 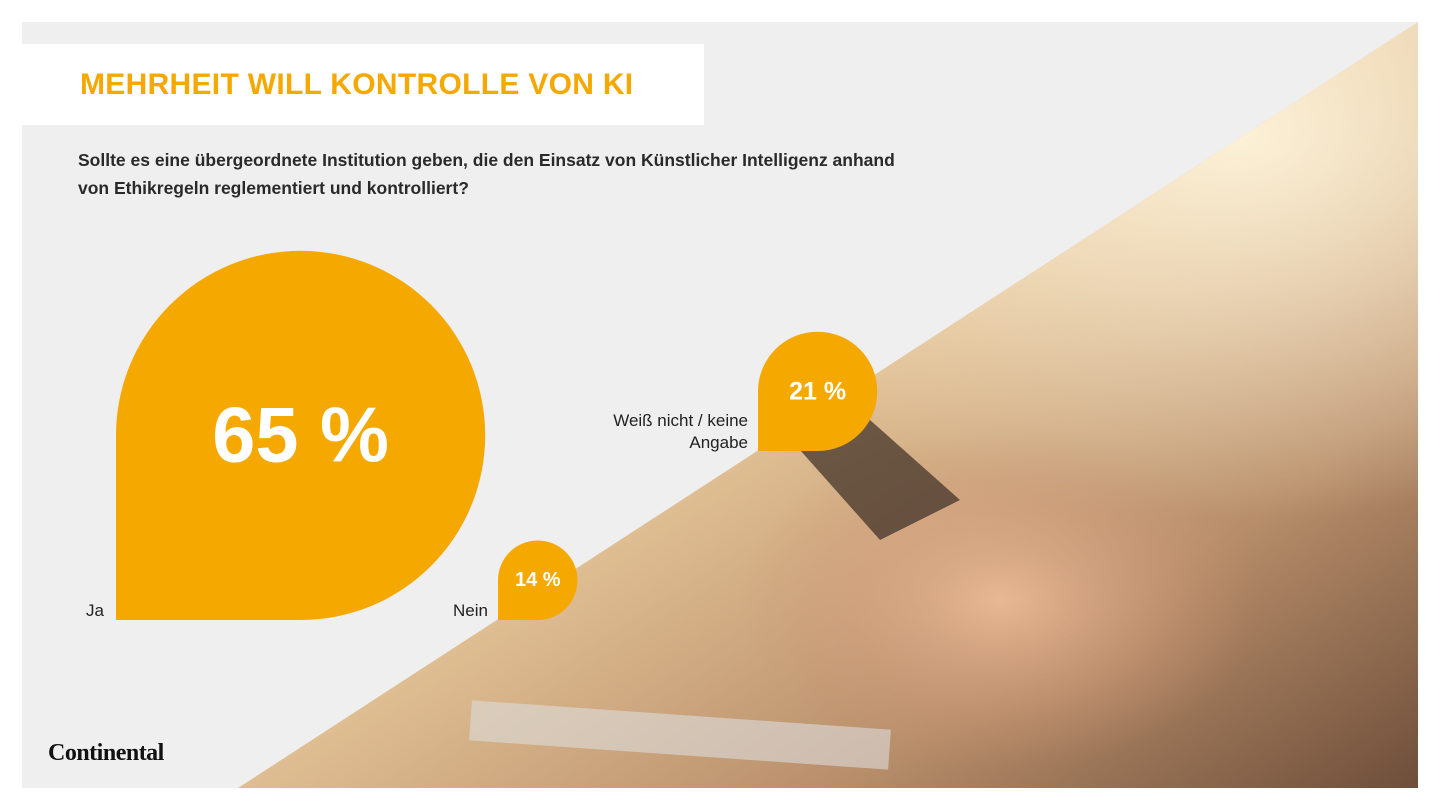 I want to click on category-label: Nein, so click(x=470, y=610).